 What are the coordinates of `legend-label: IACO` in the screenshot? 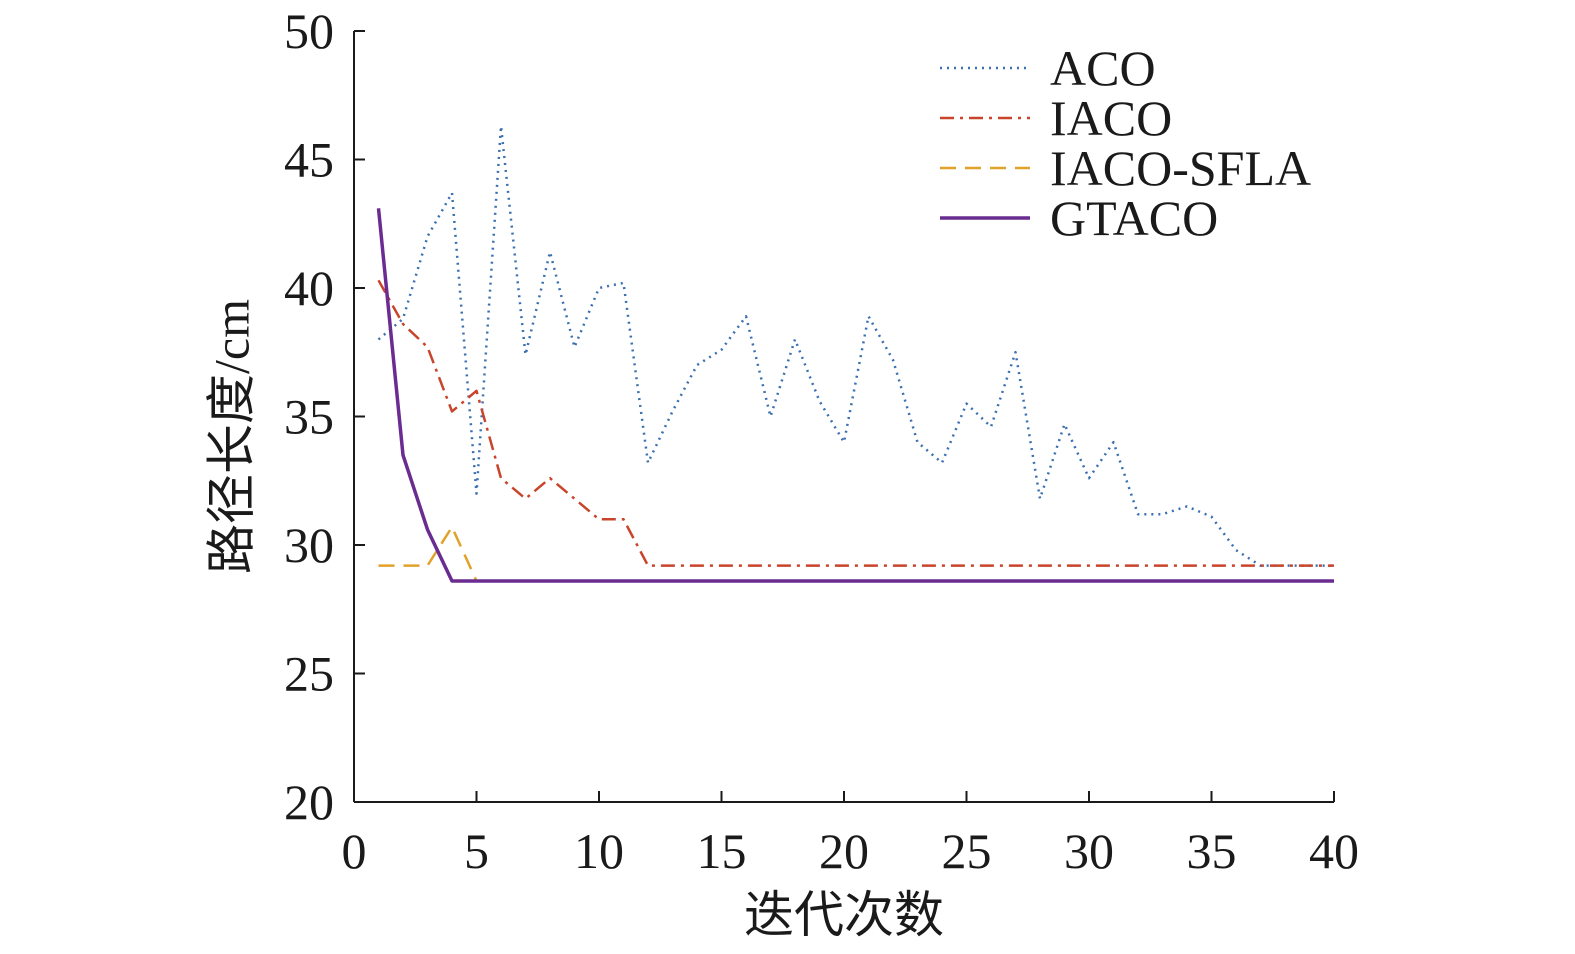 It's located at (1111, 118).